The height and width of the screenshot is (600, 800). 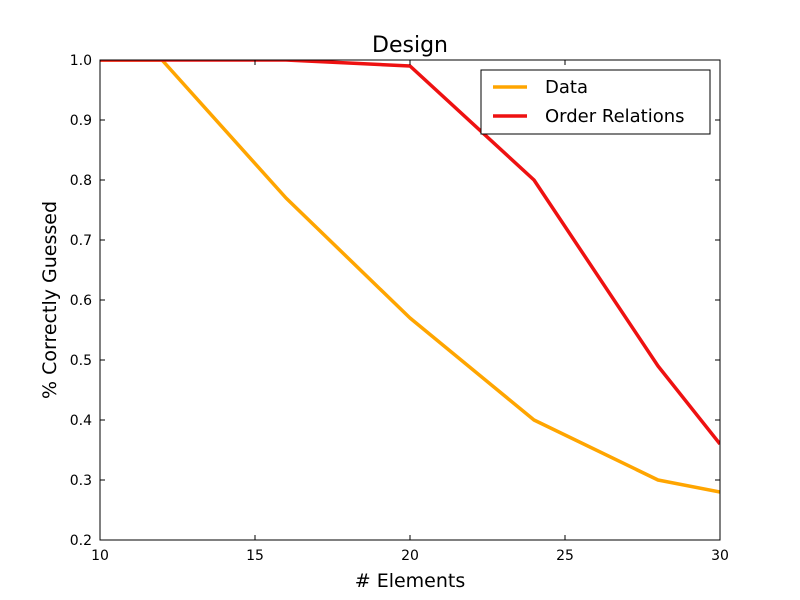 I want to click on y-tick-label: 0.4, so click(x=81, y=421).